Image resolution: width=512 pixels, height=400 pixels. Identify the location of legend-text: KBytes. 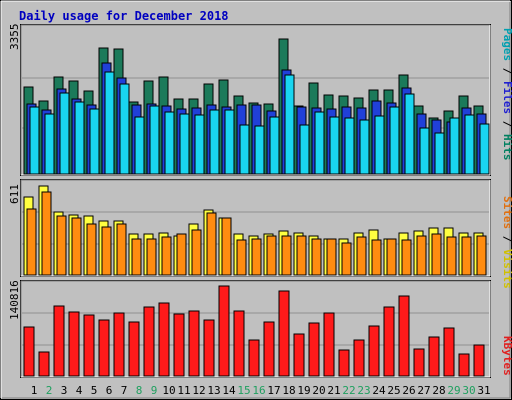
(506, 356).